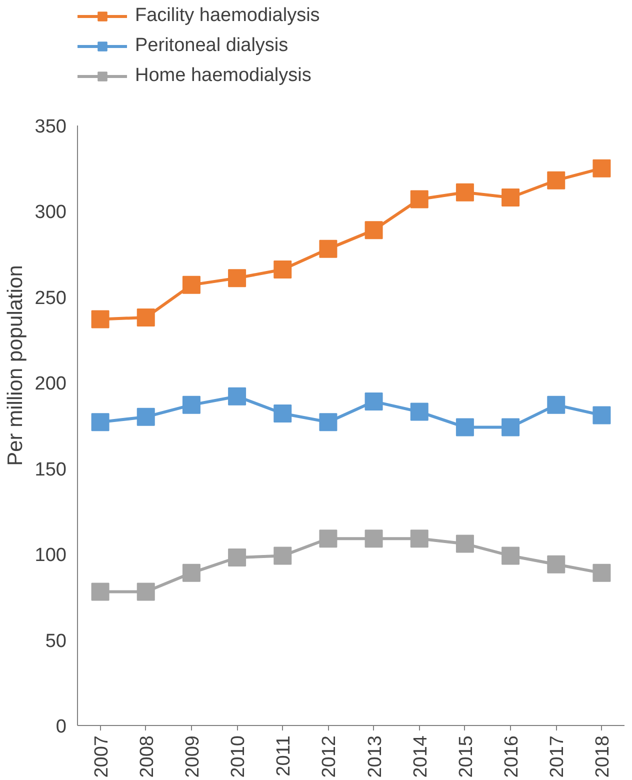  What do you see at coordinates (329, 756) in the screenshot?
I see `x-tick-label: 2012` at bounding box center [329, 756].